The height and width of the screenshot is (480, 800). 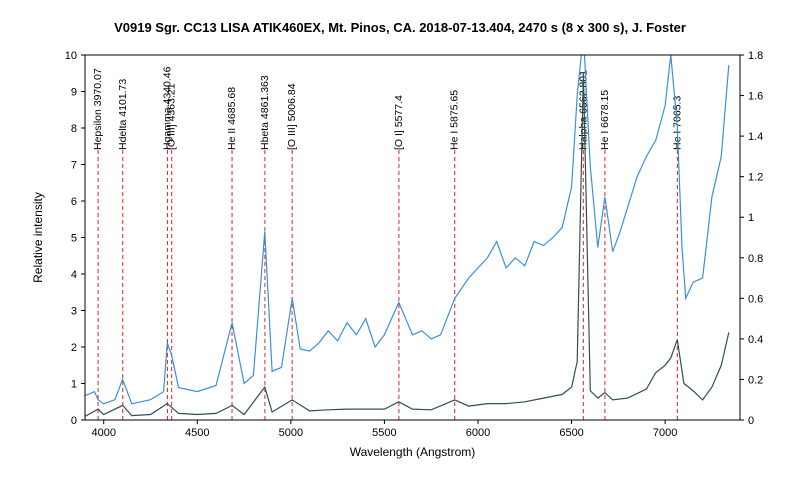 What do you see at coordinates (74, 421) in the screenshot?
I see `y-left-tick-label: 0` at bounding box center [74, 421].